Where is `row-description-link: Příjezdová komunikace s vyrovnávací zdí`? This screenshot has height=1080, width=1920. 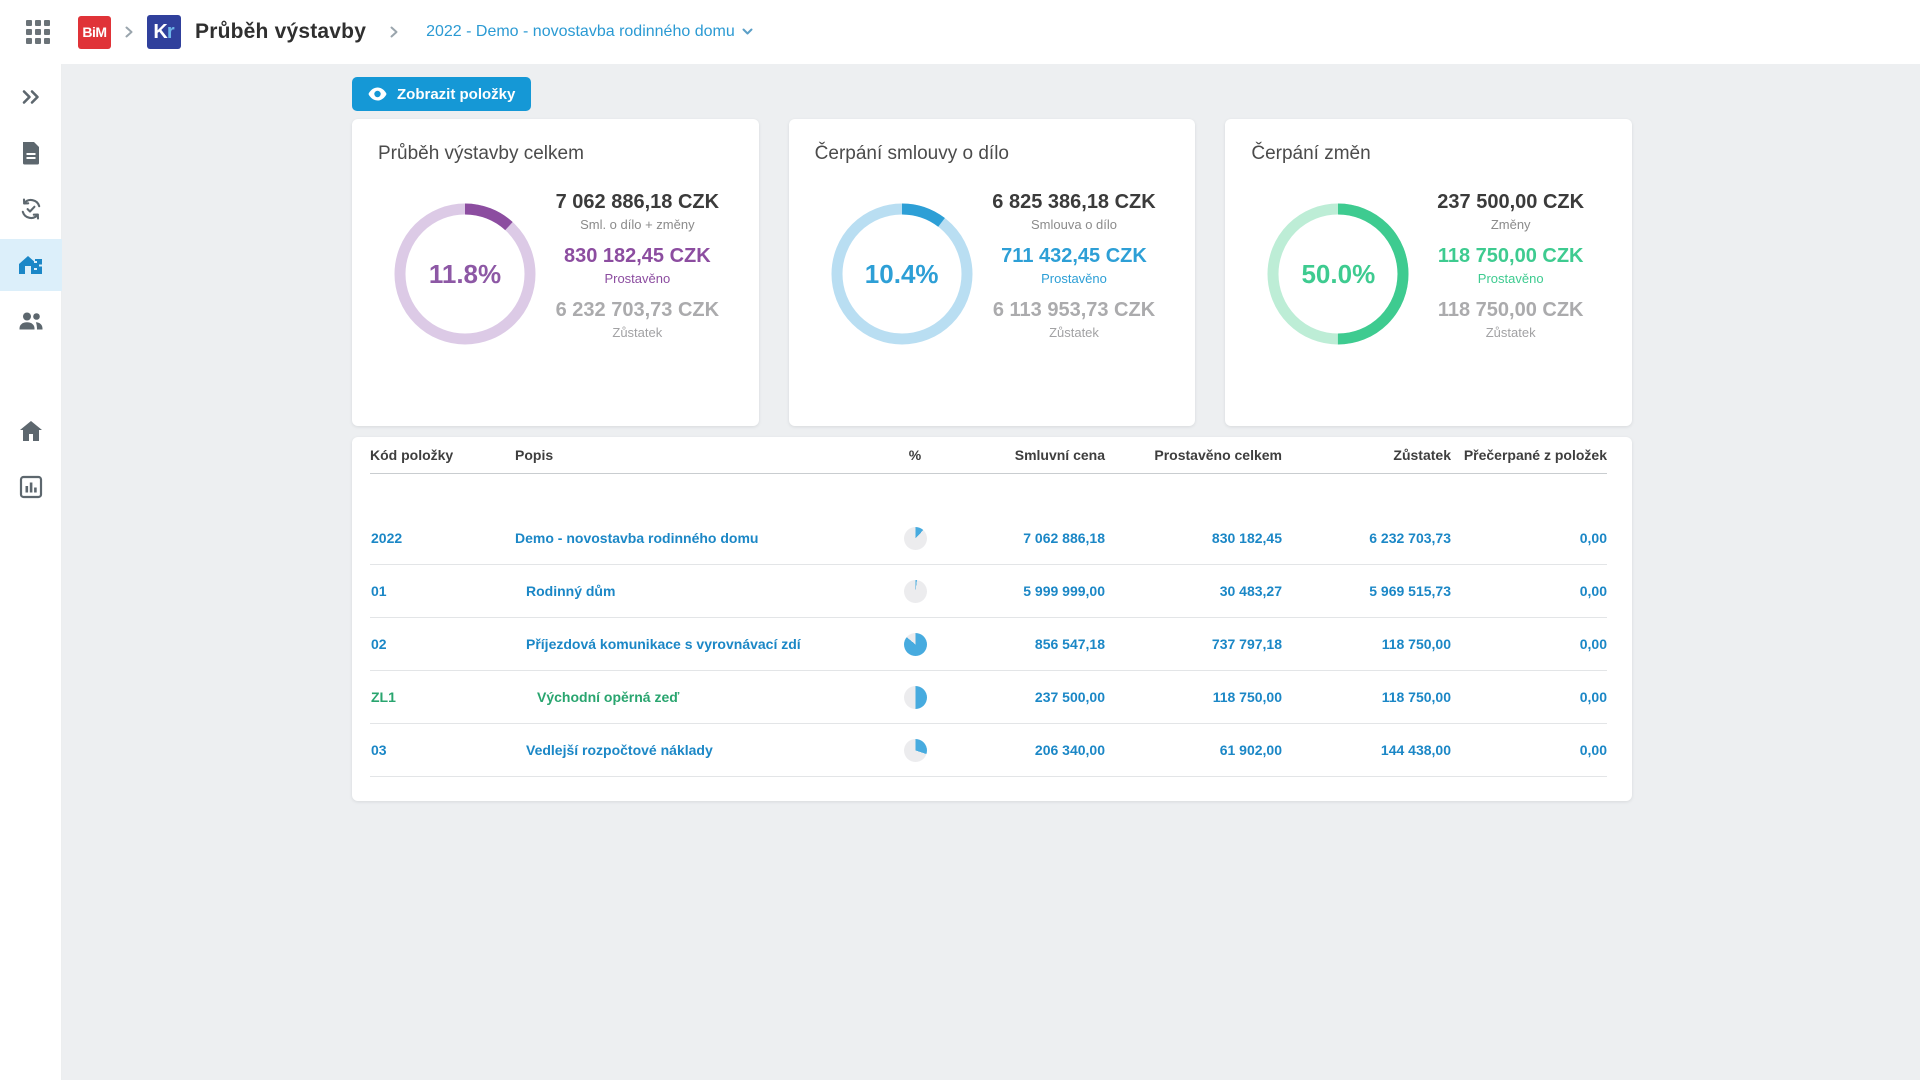 row-description-link: Příjezdová komunikace s vyrovnávací zdí is located at coordinates (663, 644).